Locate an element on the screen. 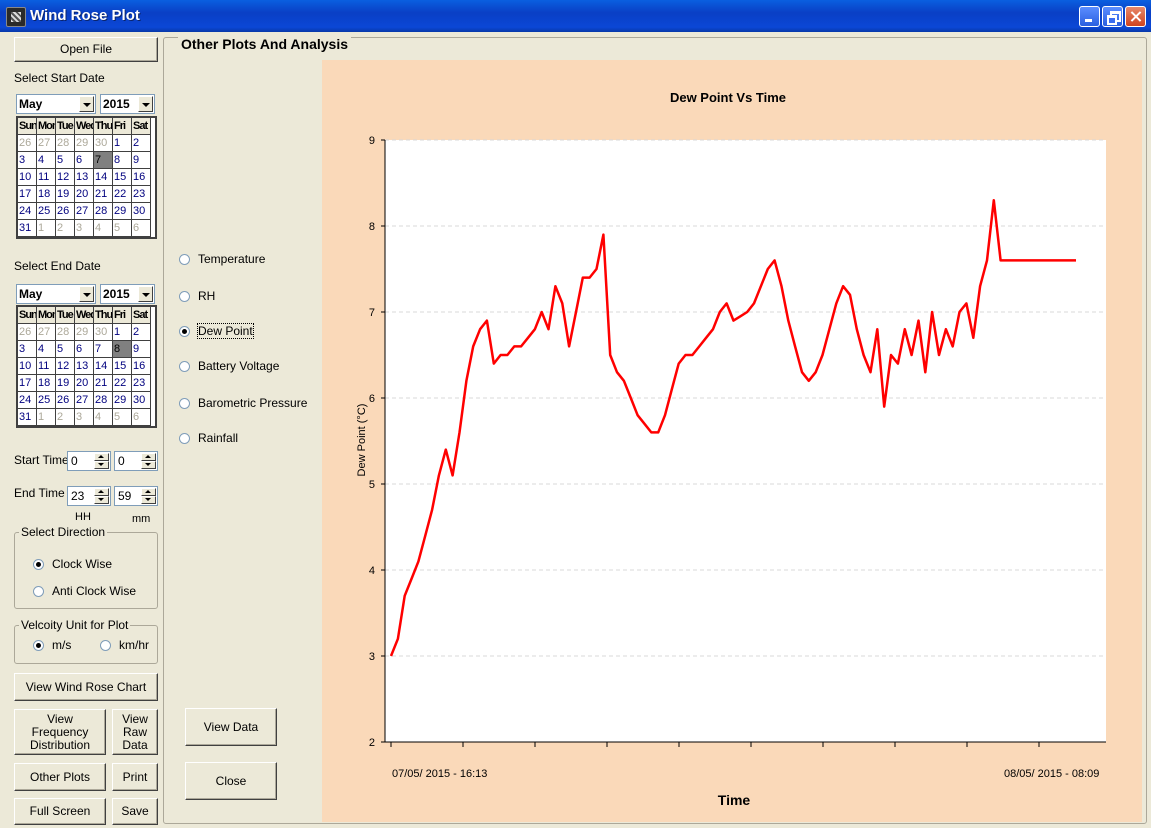  unit-kmhr-radio: km/hr is located at coordinates (124, 645).